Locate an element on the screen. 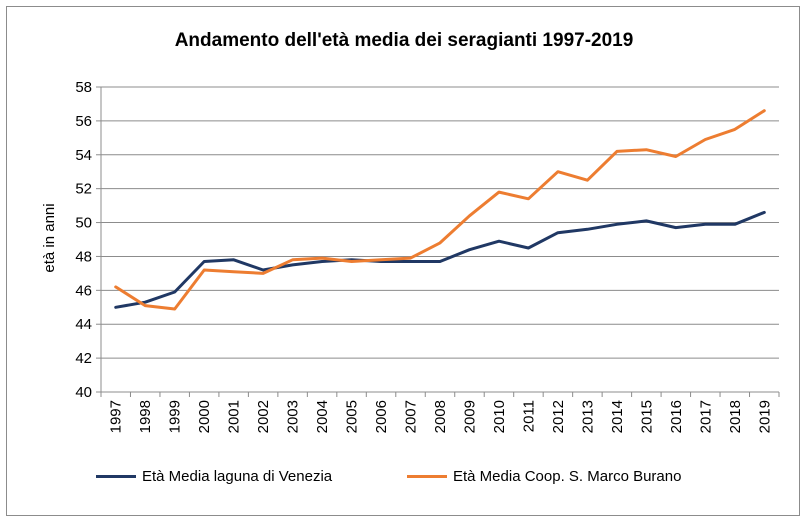  x-tick-label: 2015 is located at coordinates (646, 416).